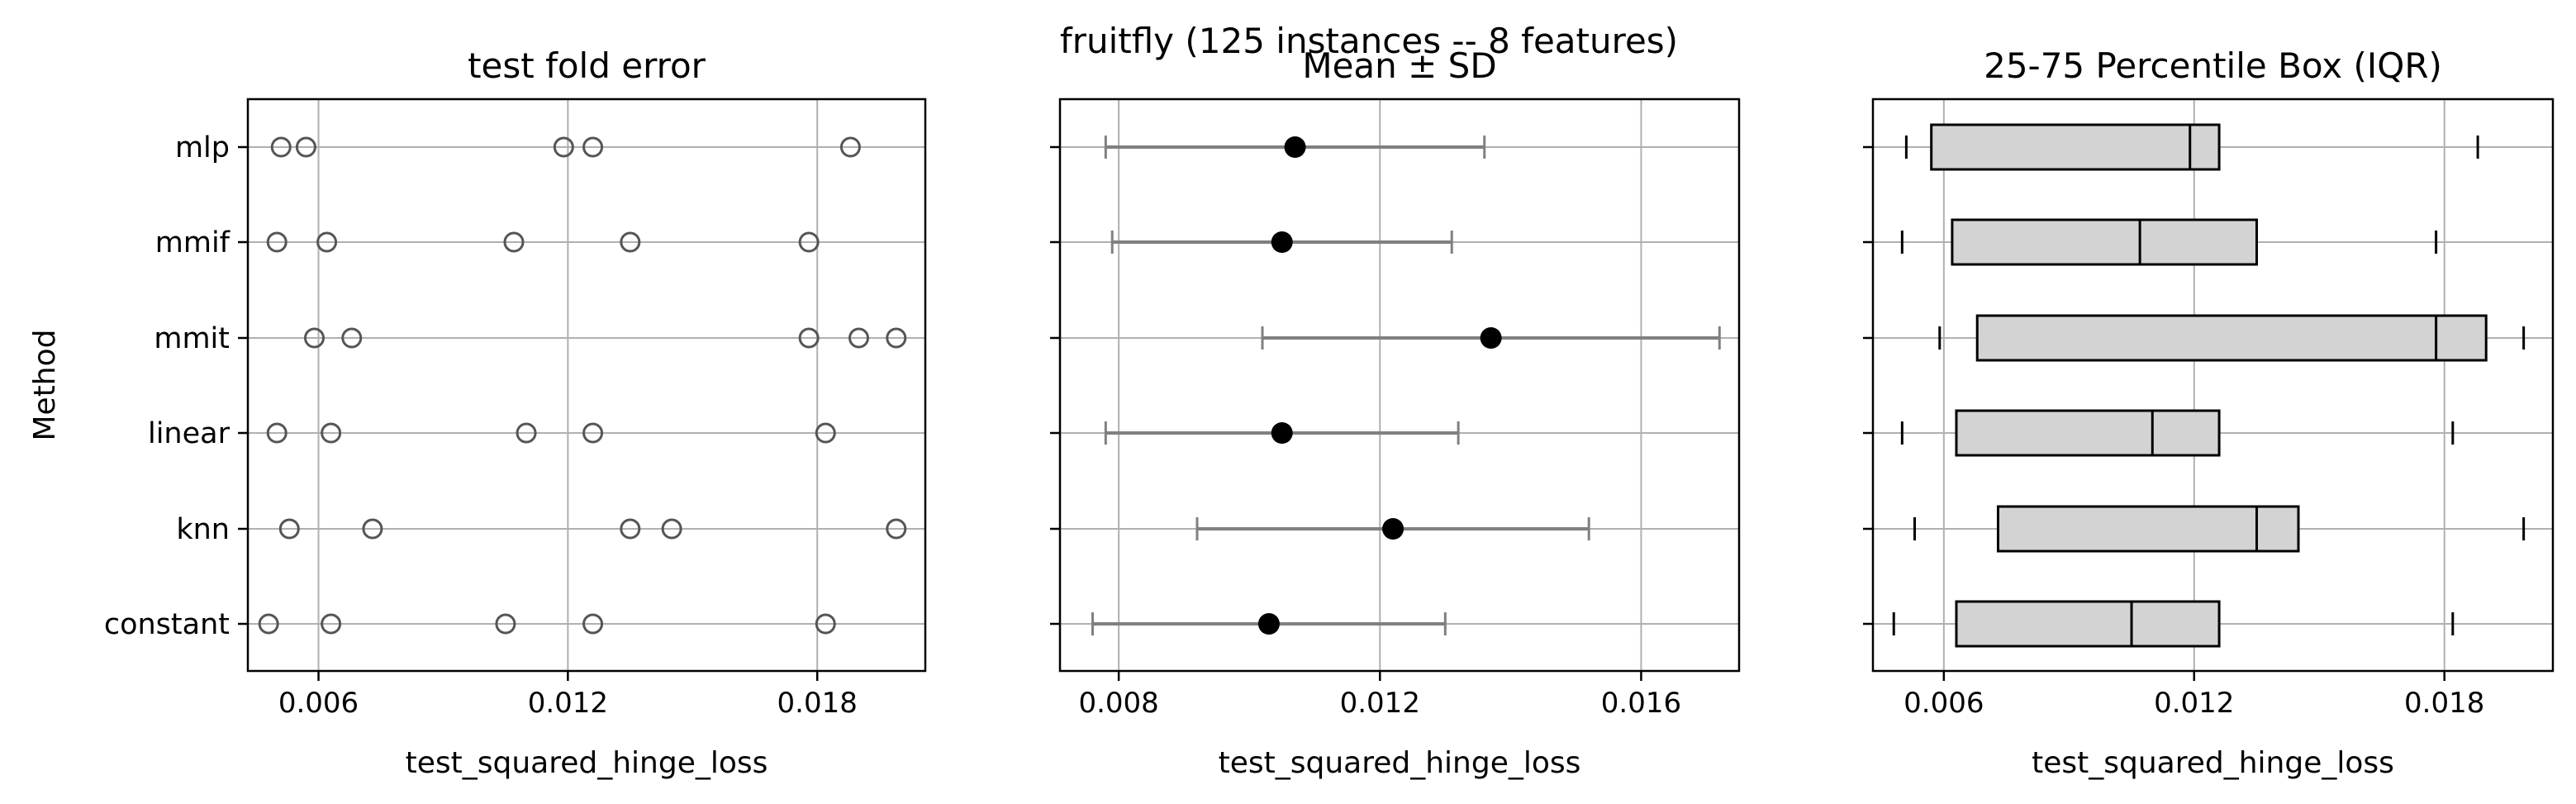  Describe the element at coordinates (192, 338) in the screenshot. I see `y-tick-label: mmit` at that location.